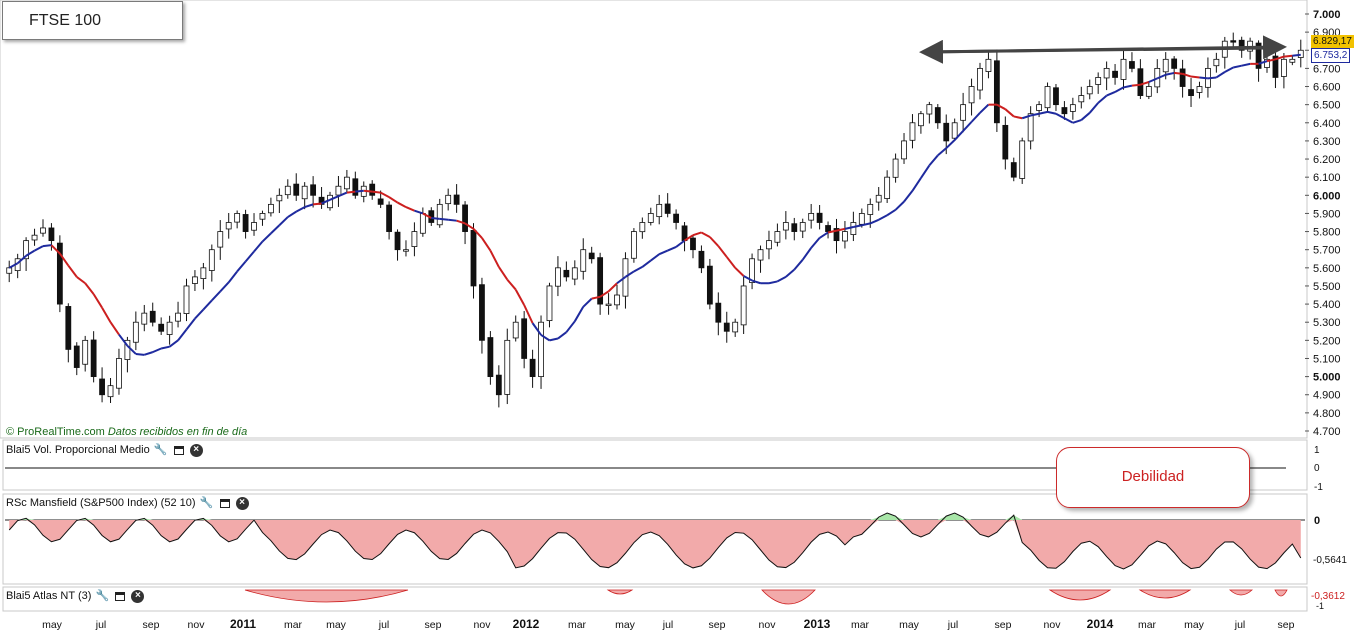  I want to click on panel-rsc-label: RSc Mansfield (S&P500 Index) (52 10), so click(101, 503).